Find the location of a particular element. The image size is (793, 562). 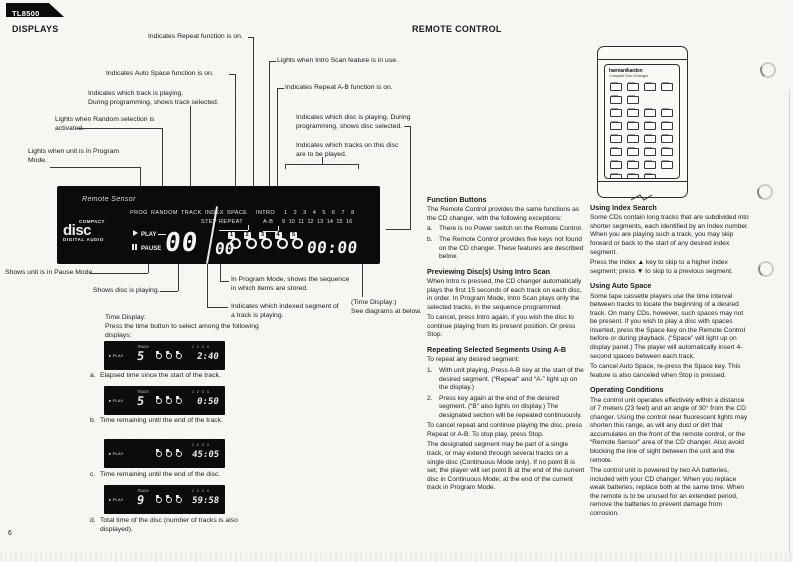

list-marker: 2. is located at coordinates (430, 398).